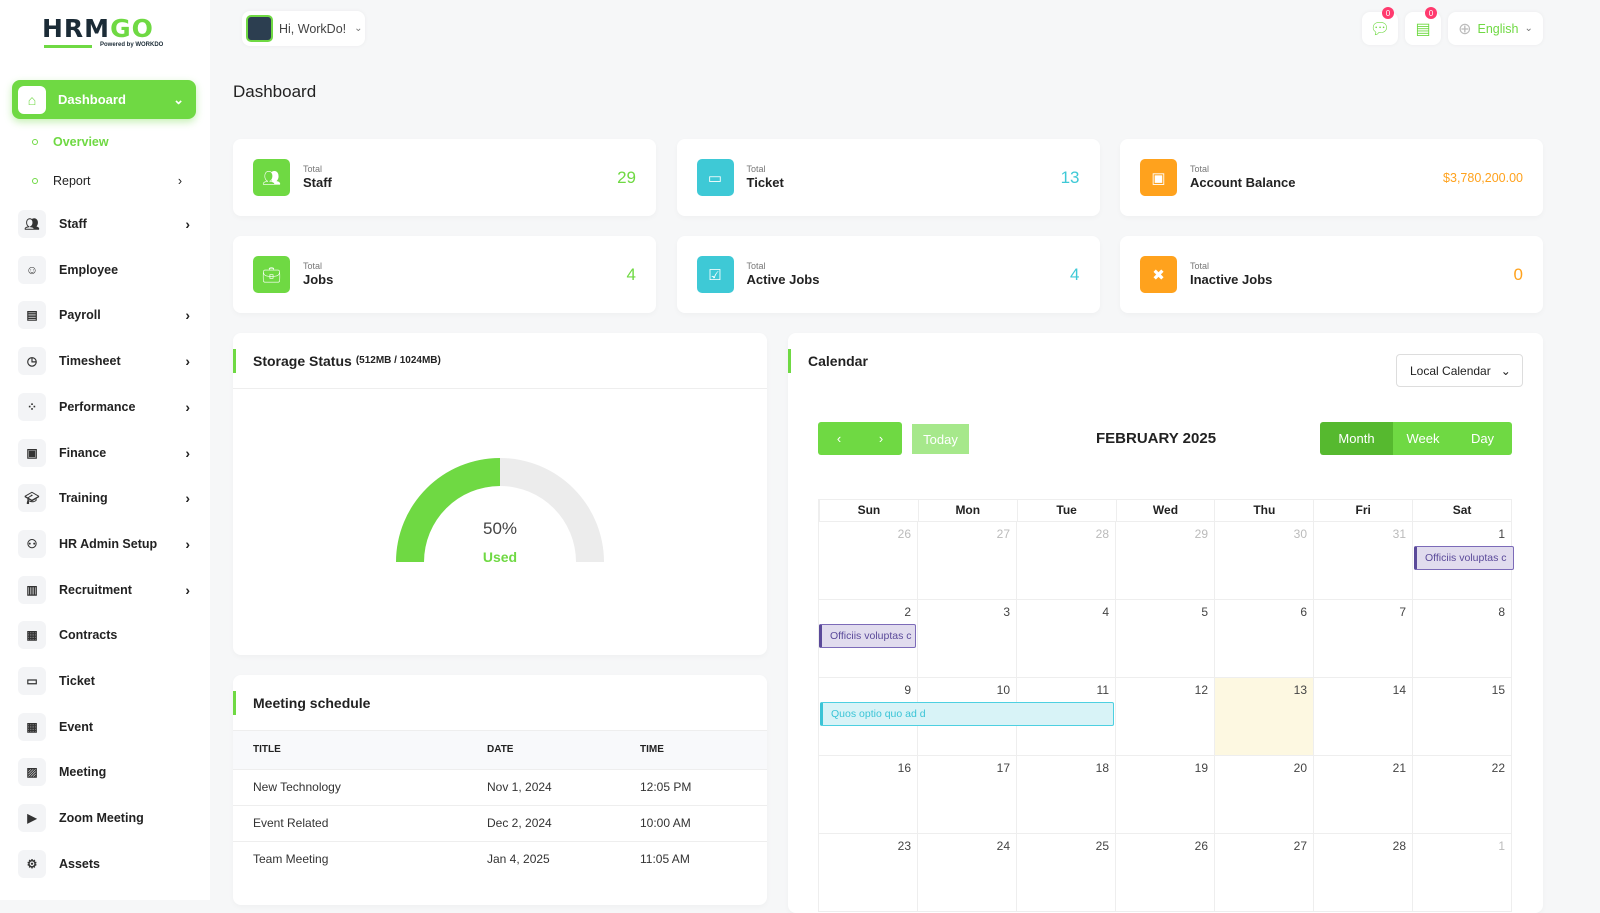 The width and height of the screenshot is (1600, 913). Describe the element at coordinates (444, 274) in the screenshot. I see `stat-card-jobs: 💼︎ Total Jobs 4` at that location.